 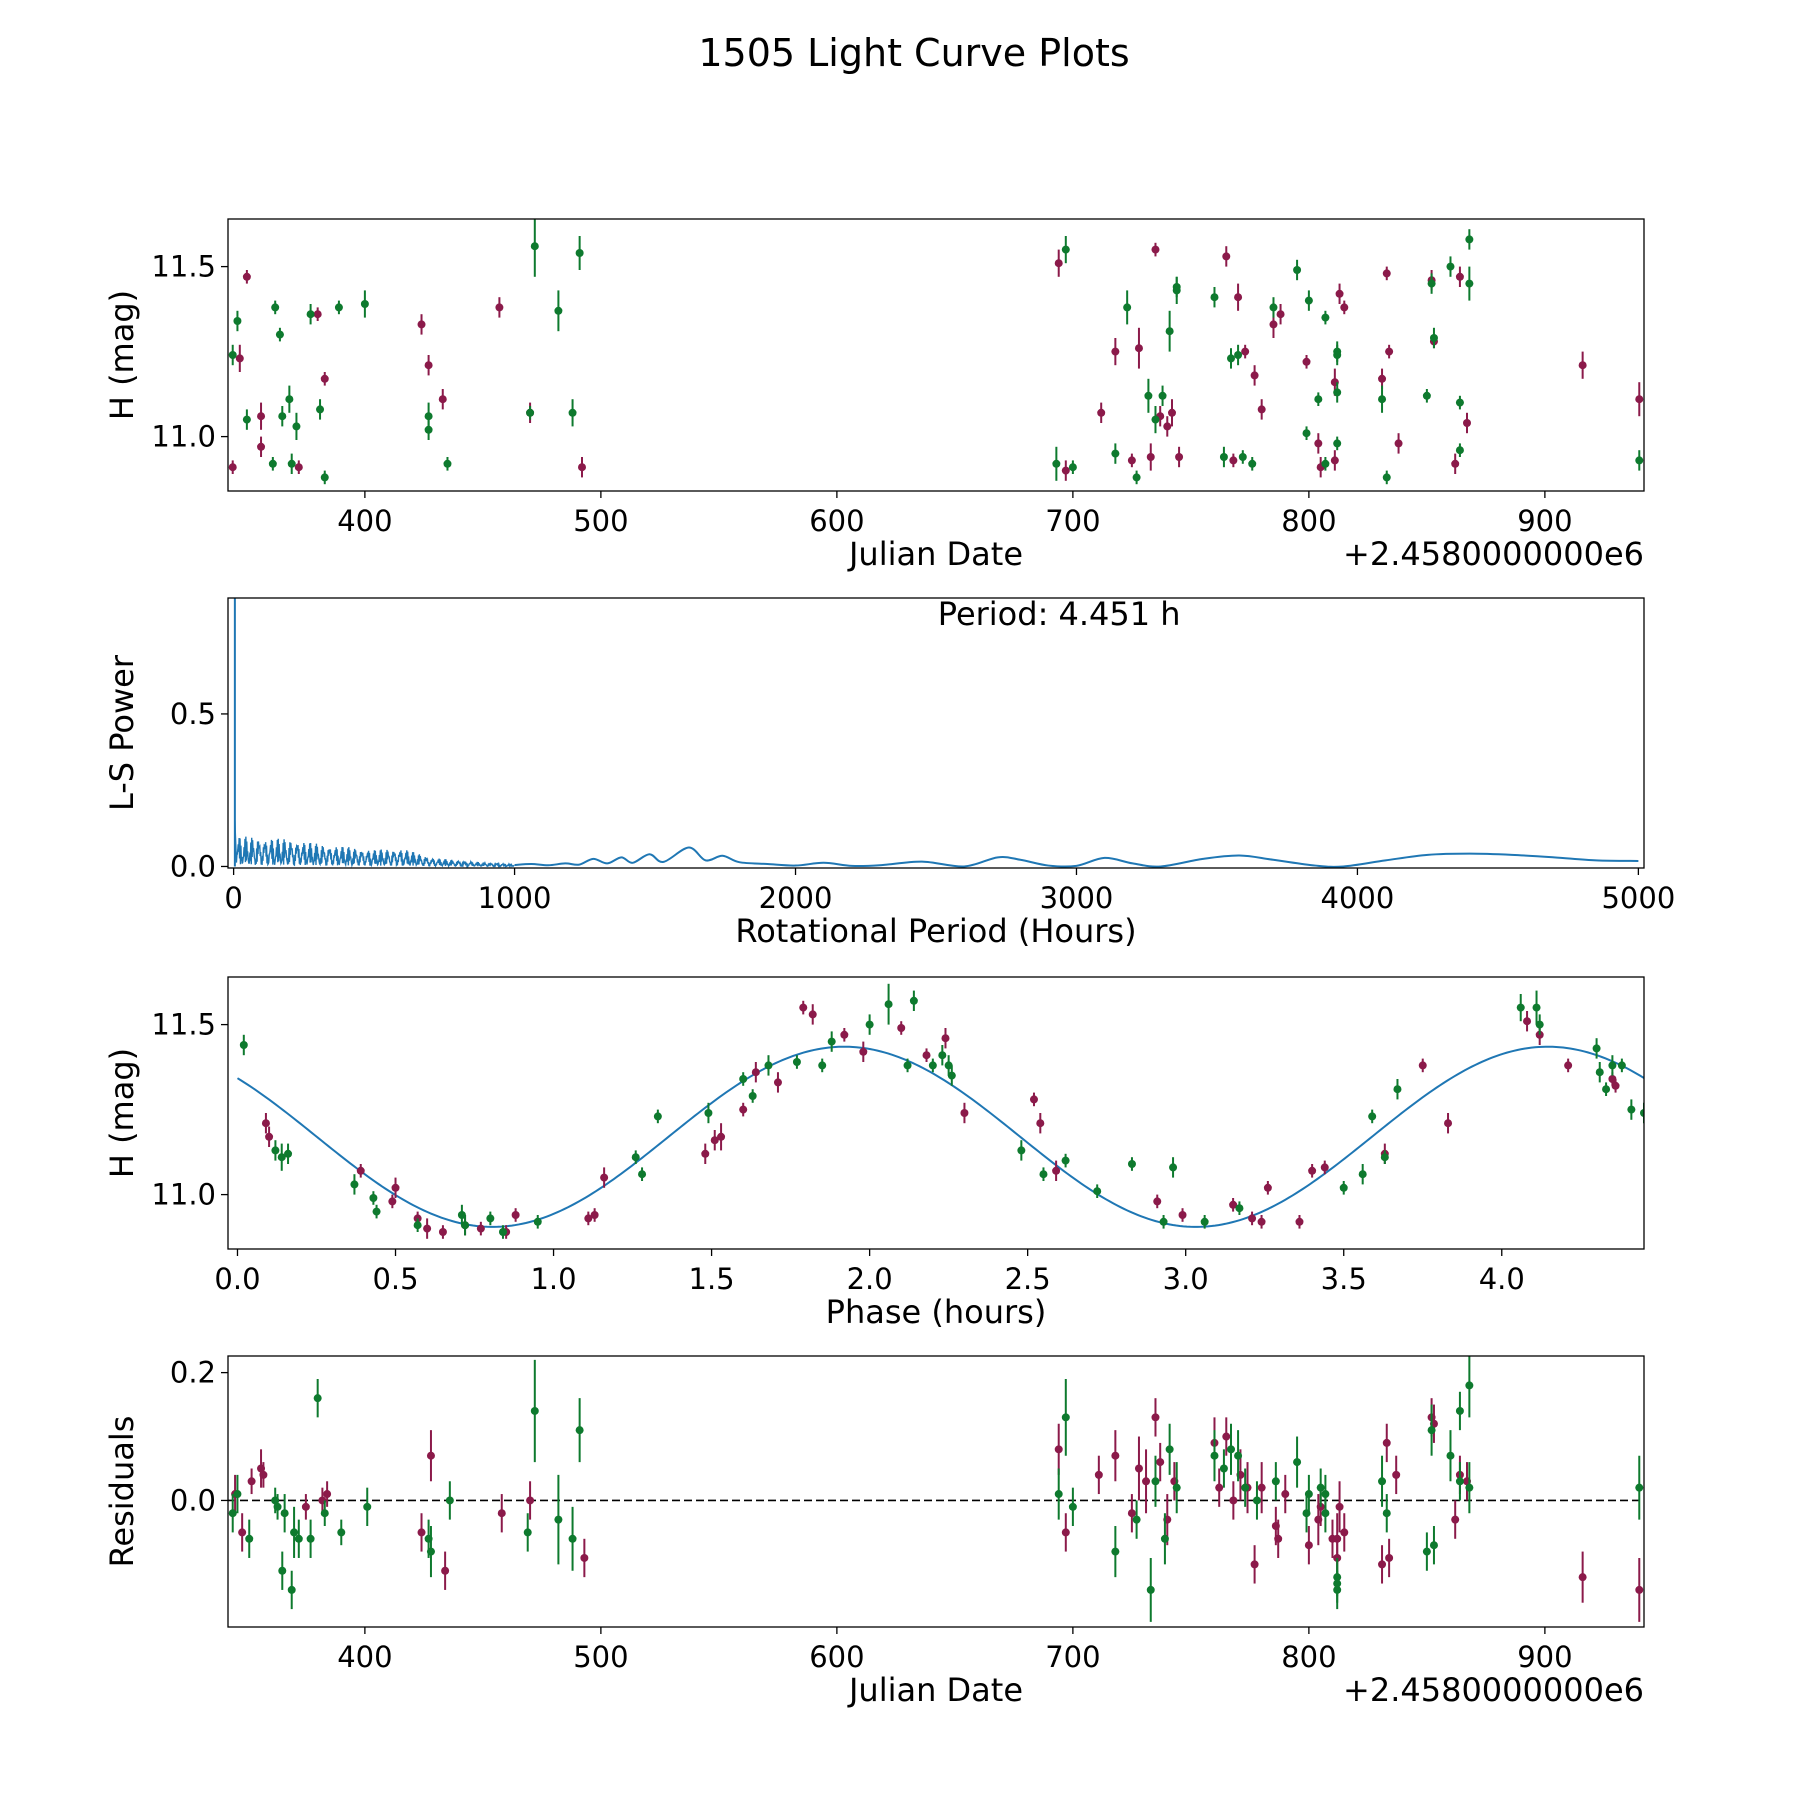 I want to click on x-tick-label: 500, so click(x=600, y=1657).